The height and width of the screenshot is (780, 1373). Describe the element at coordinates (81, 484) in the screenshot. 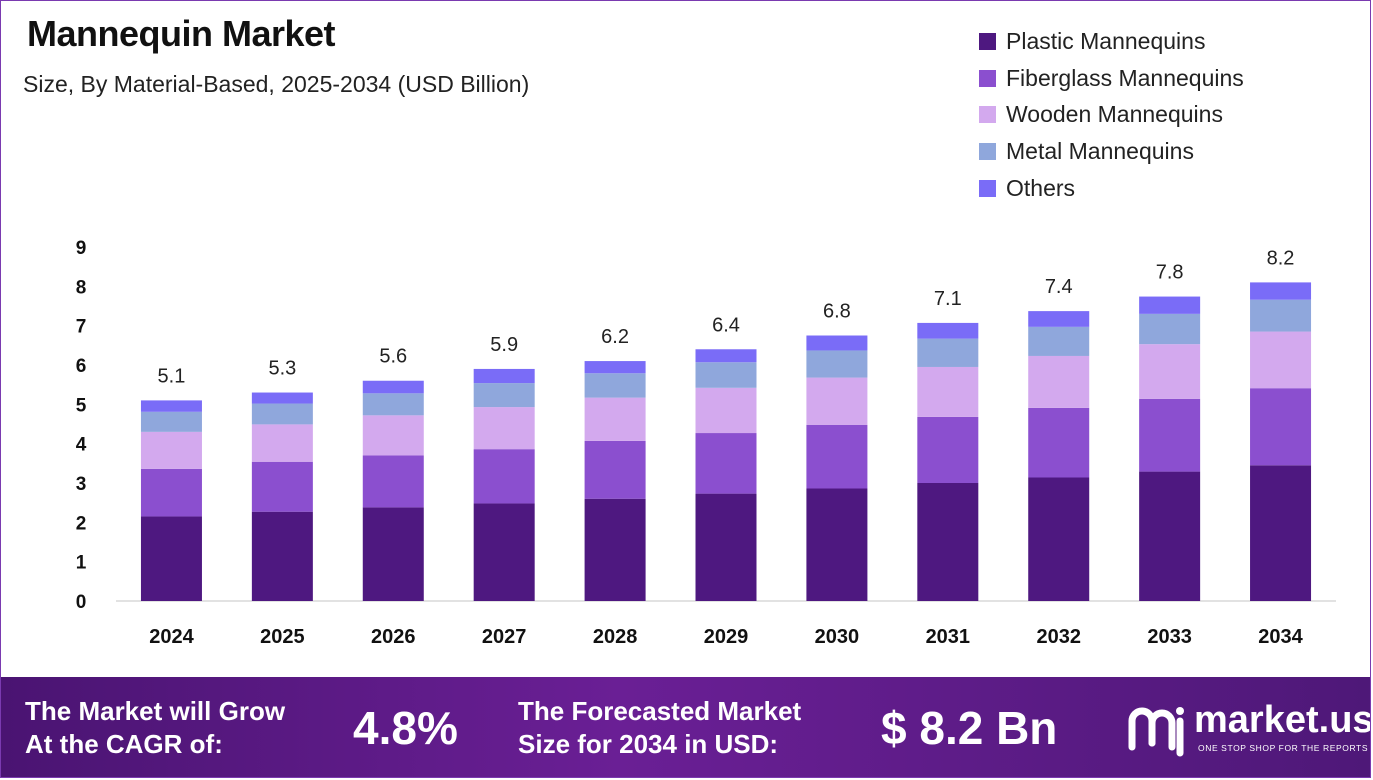

I see `y-tick-label: 3` at that location.